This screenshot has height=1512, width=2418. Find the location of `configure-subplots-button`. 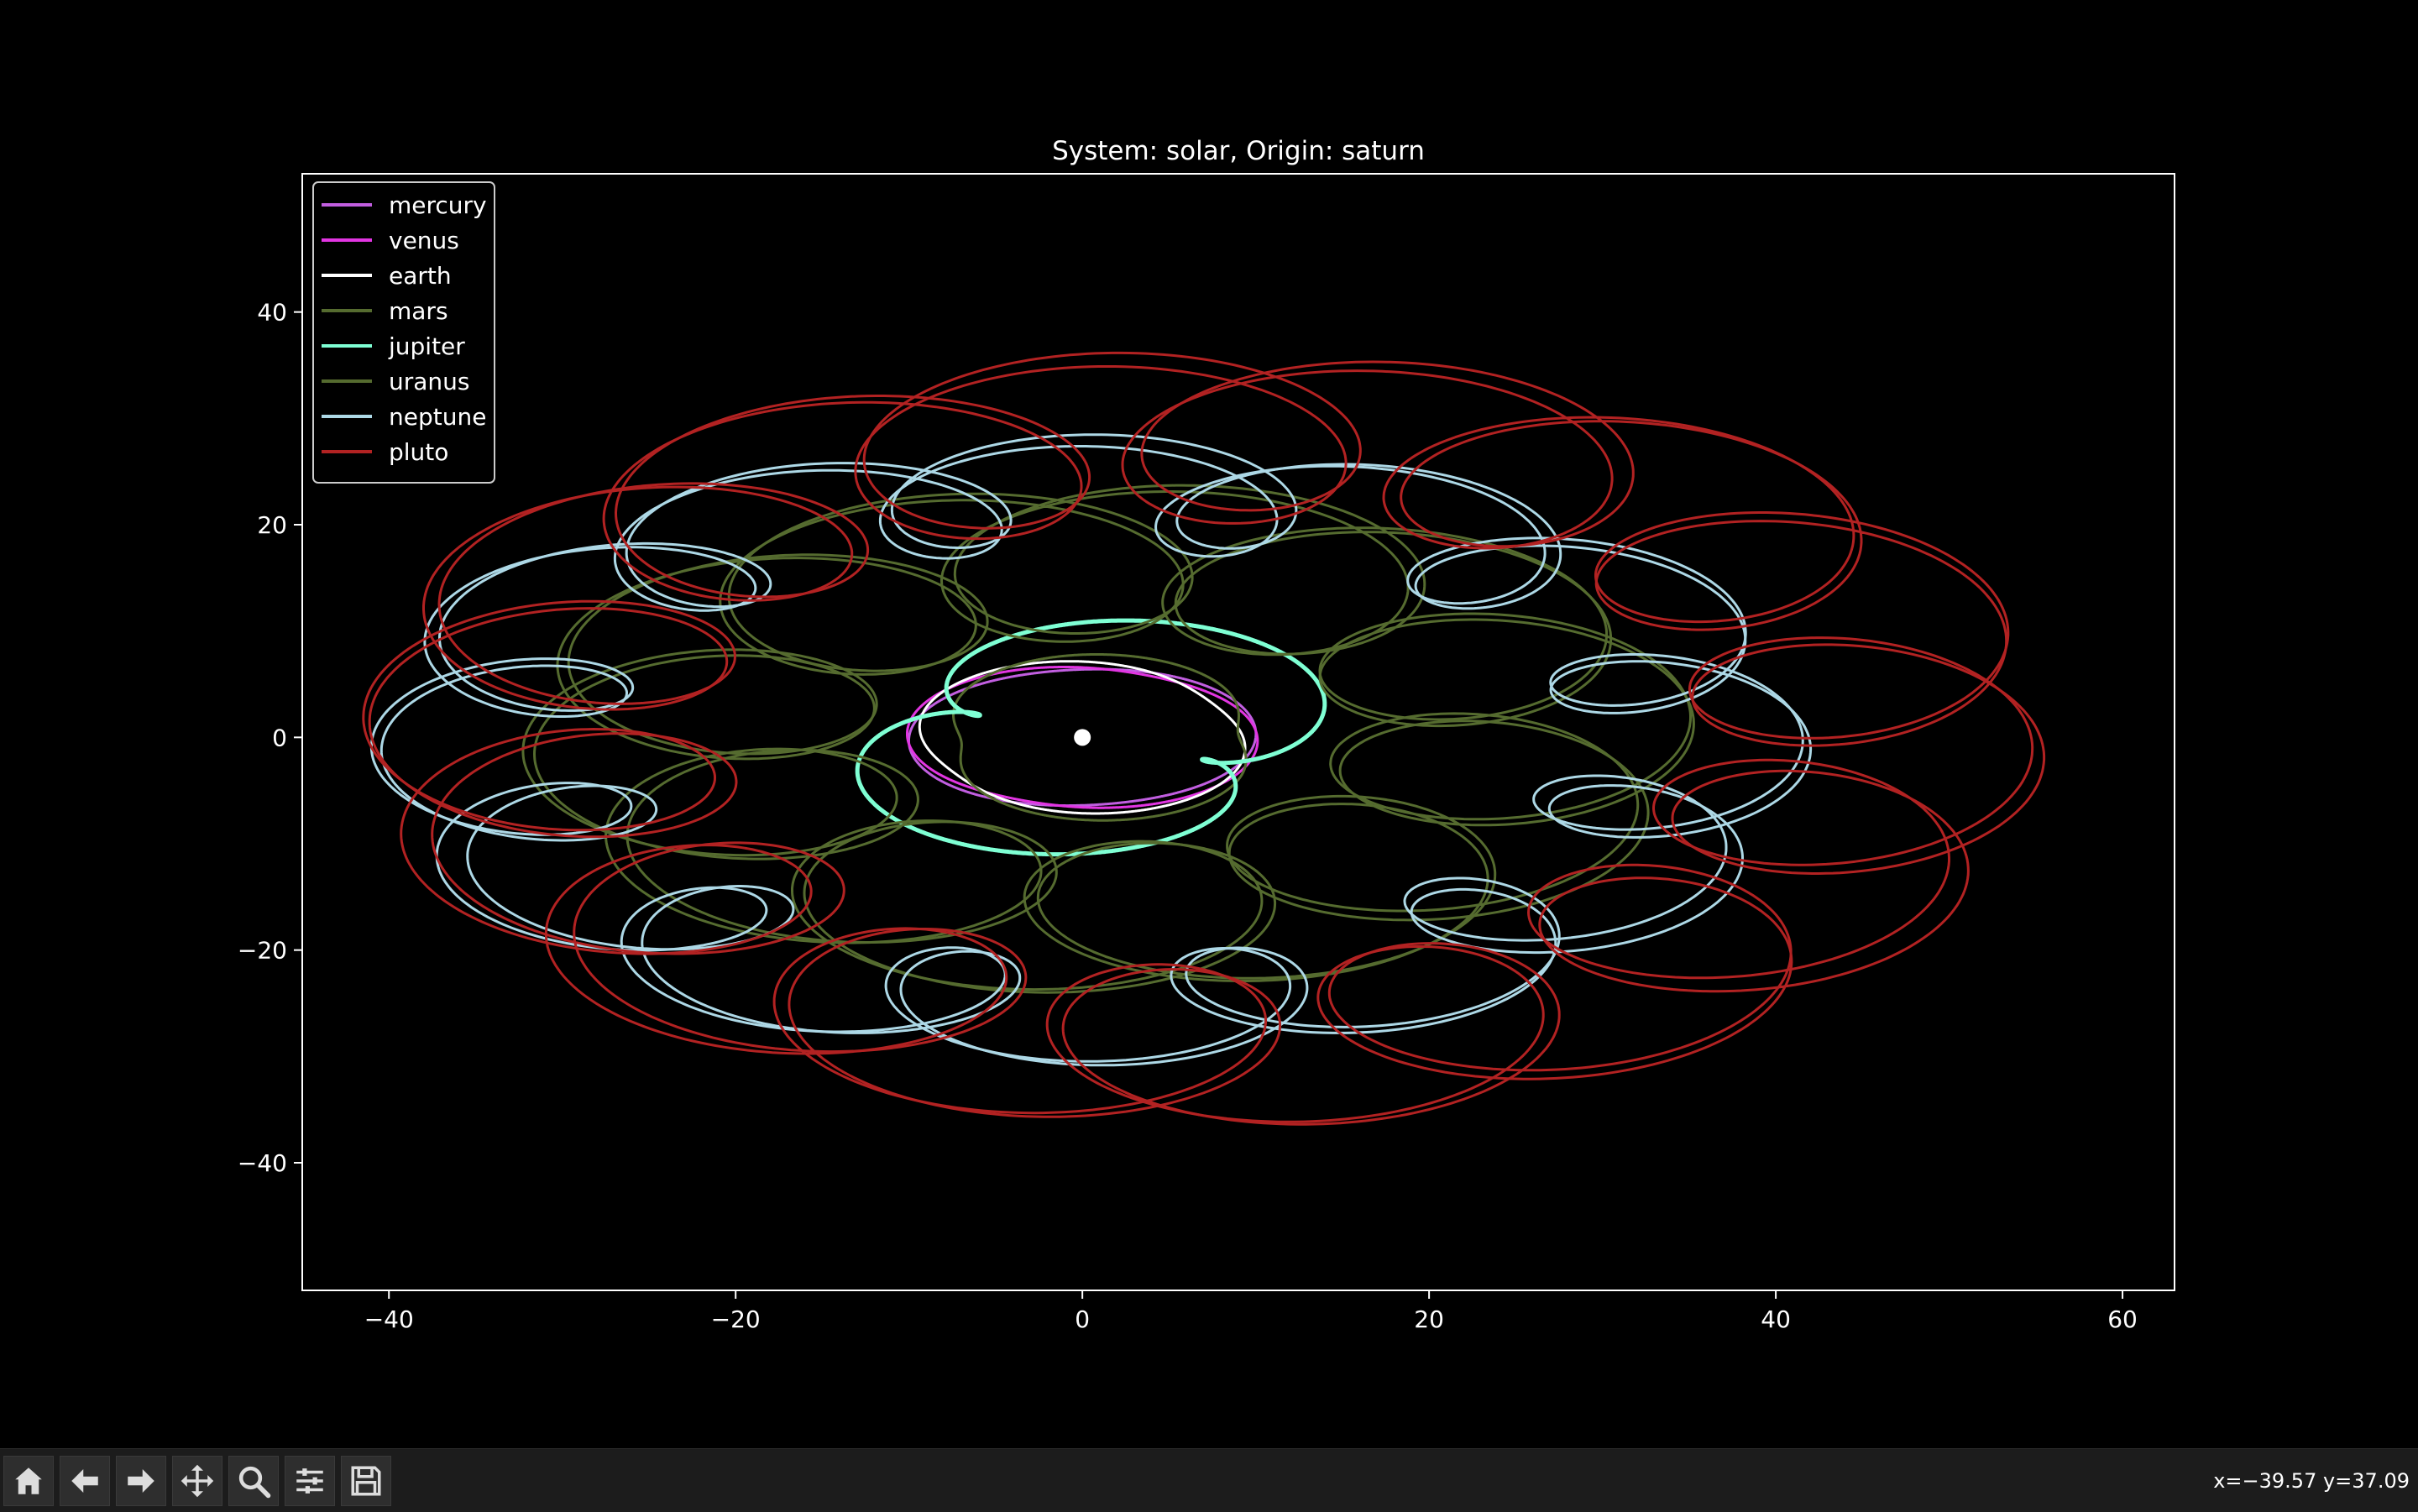

configure-subplots-button is located at coordinates (310, 1481).